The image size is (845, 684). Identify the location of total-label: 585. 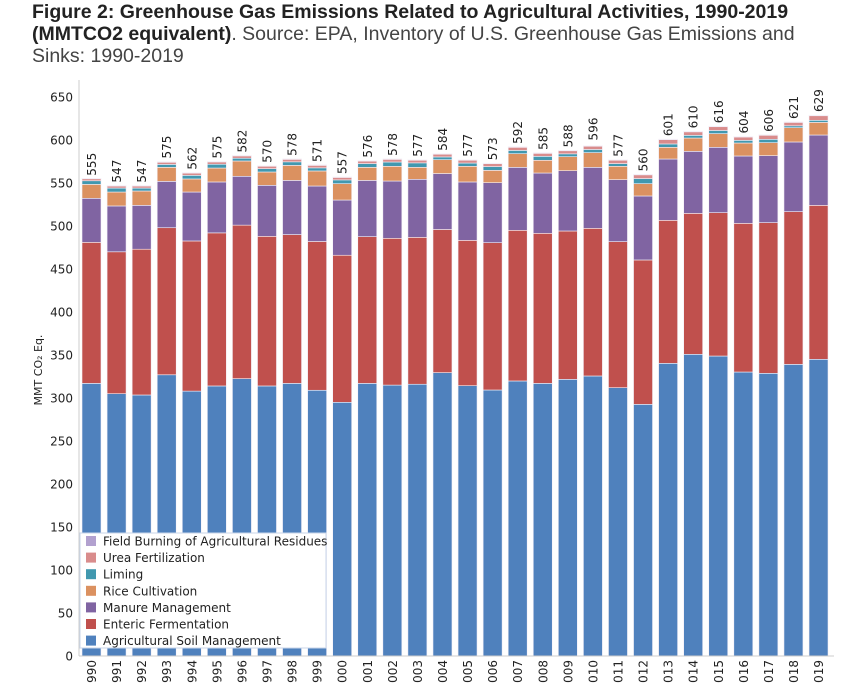
(543, 138).